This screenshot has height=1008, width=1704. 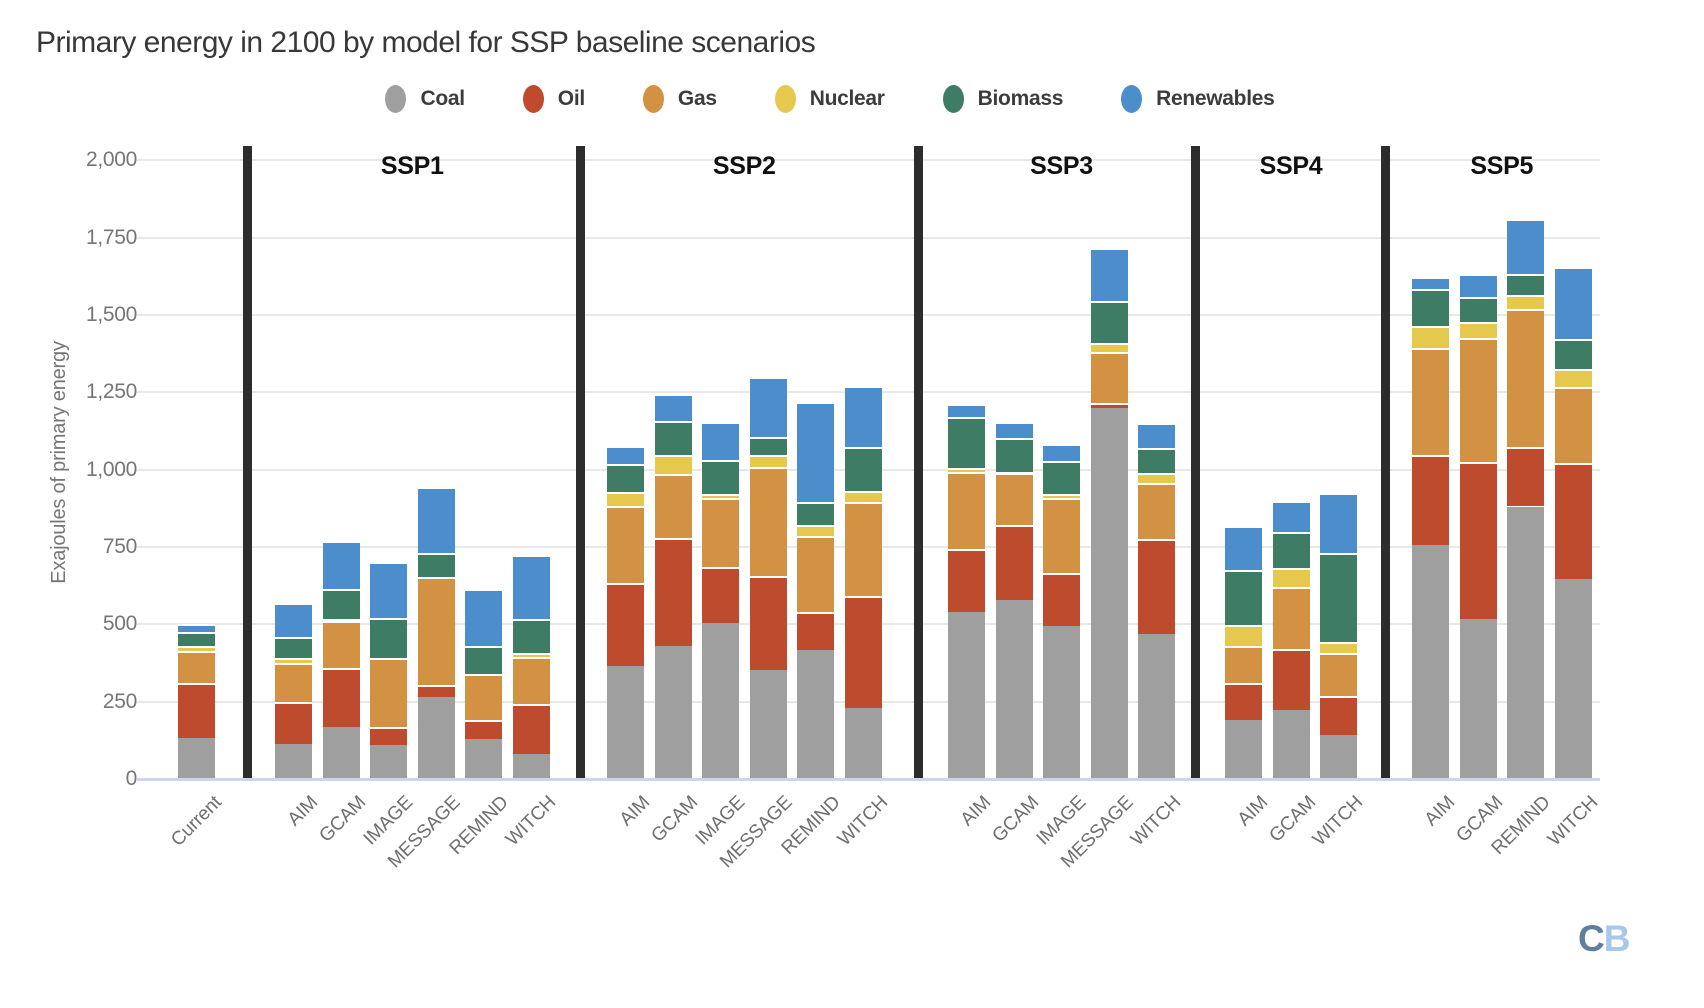 What do you see at coordinates (293, 648) in the screenshot?
I see `segment-ssp1-aim-biomass` at bounding box center [293, 648].